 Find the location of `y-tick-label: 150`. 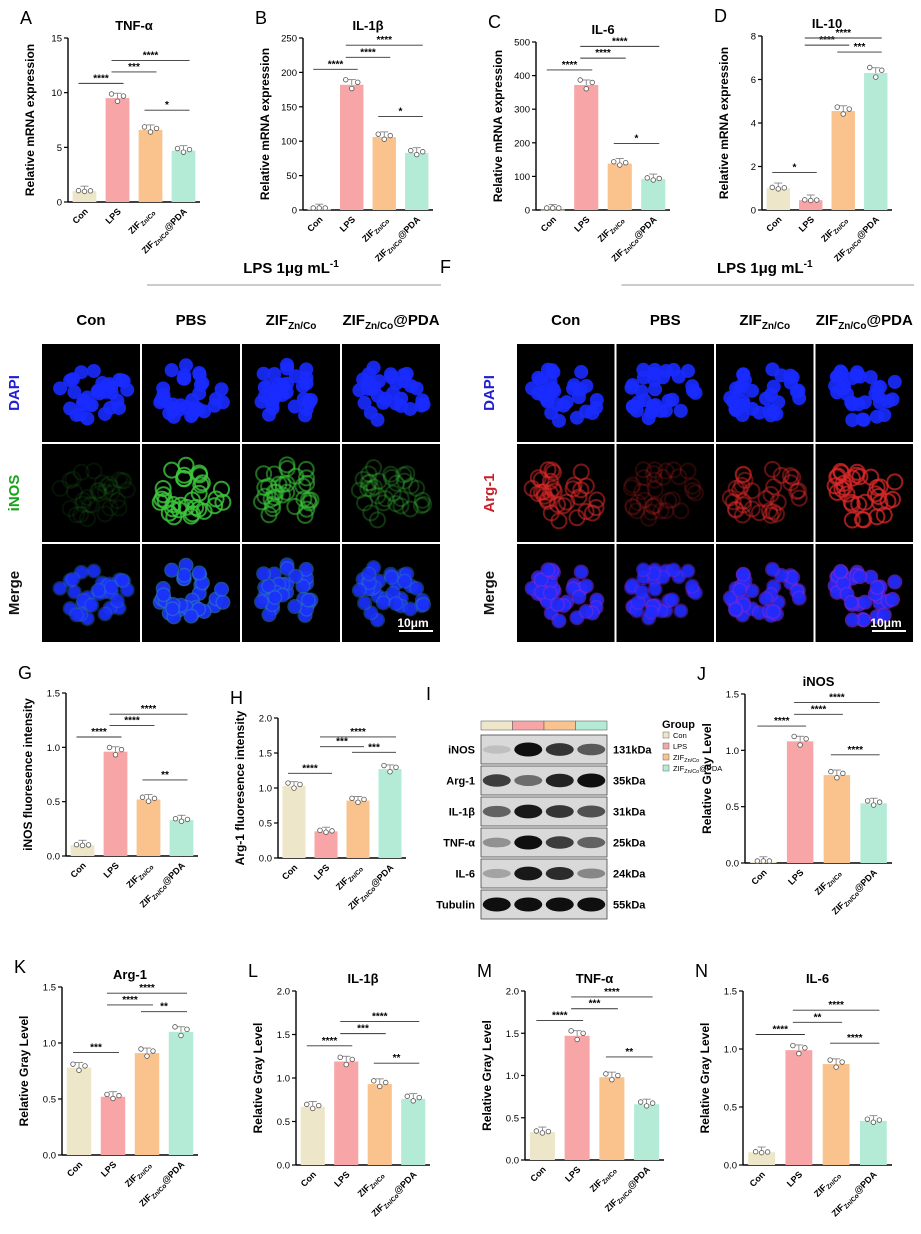

y-tick-label: 150 is located at coordinates (289, 107).